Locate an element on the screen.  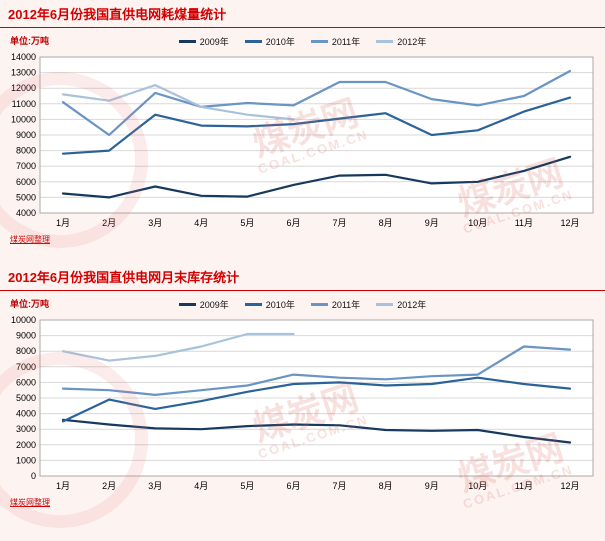
y-tick-label: 1000 is located at coordinates (26, 460).